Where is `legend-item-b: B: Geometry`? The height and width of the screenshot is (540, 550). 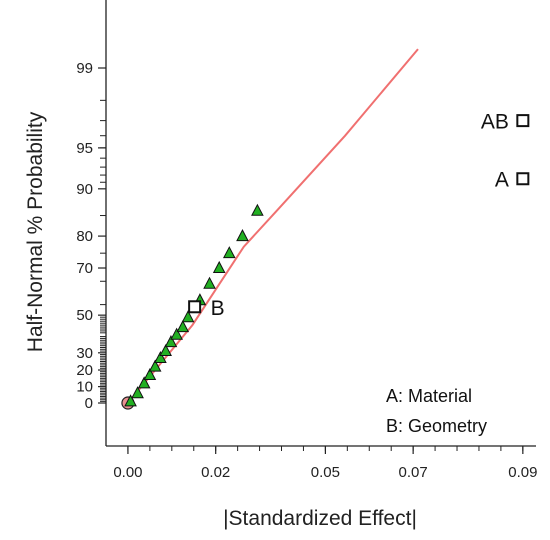
legend-item-b: B: Geometry is located at coordinates (436, 426).